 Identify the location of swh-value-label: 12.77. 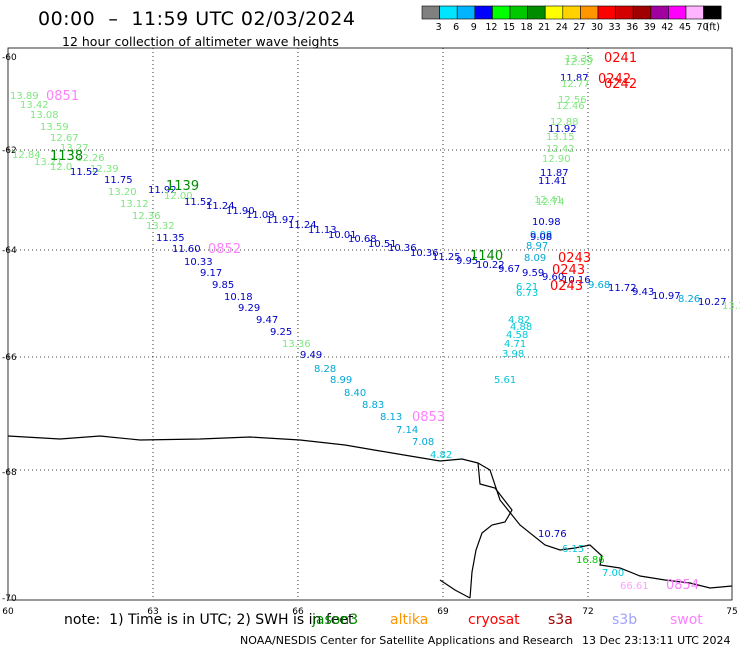
(575, 84).